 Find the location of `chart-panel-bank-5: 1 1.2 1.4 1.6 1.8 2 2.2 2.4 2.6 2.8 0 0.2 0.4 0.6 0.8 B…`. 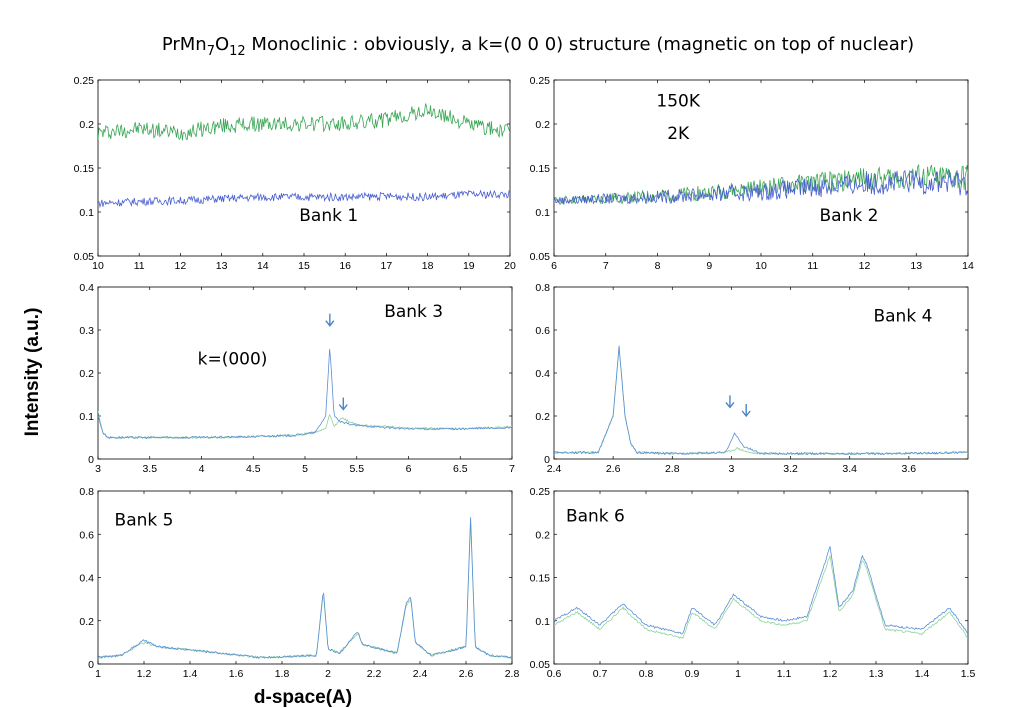

chart-panel-bank-5: 1 1.2 1.4 1.6 1.8 2 2.2 2.4 2.6 2.8 0 0.2 0.4 0.6 0.8 B… is located at coordinates (299, 583).